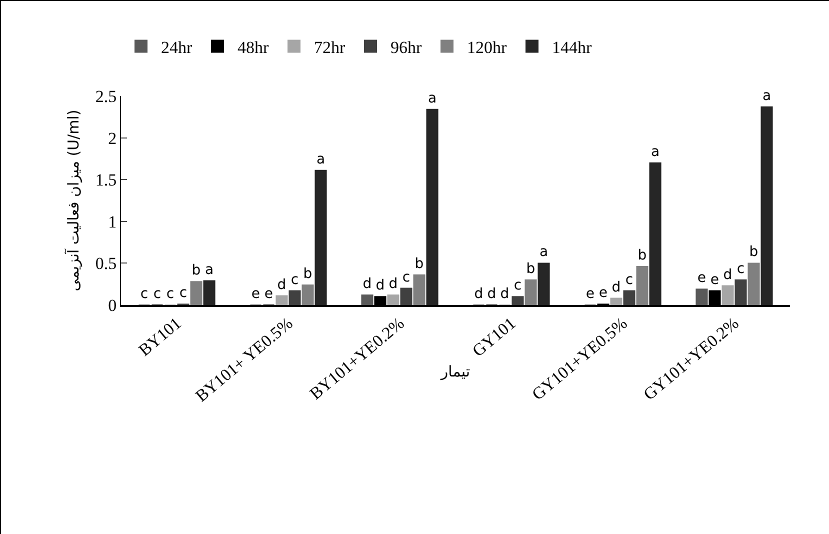  What do you see at coordinates (330, 47) in the screenshot?
I see `legend-label: 72hr` at bounding box center [330, 47].